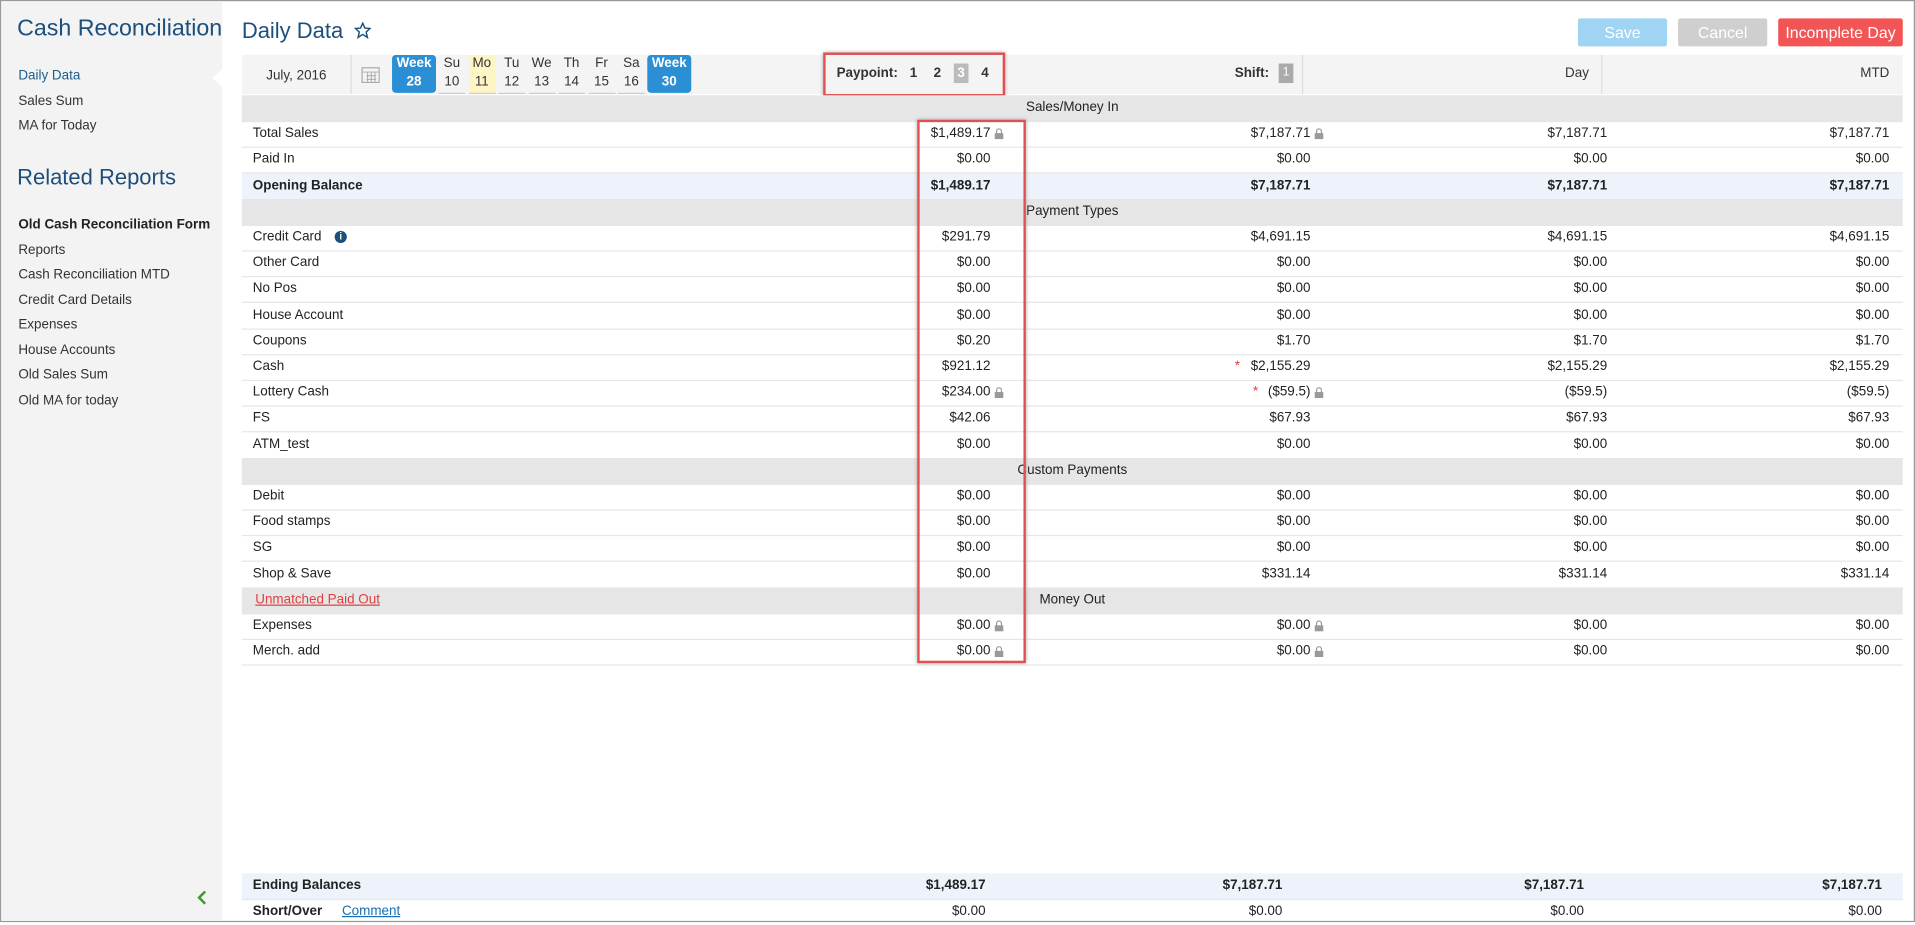 The width and height of the screenshot is (1915, 925). Describe the element at coordinates (48, 325) in the screenshot. I see `related-link: Expenses` at that location.